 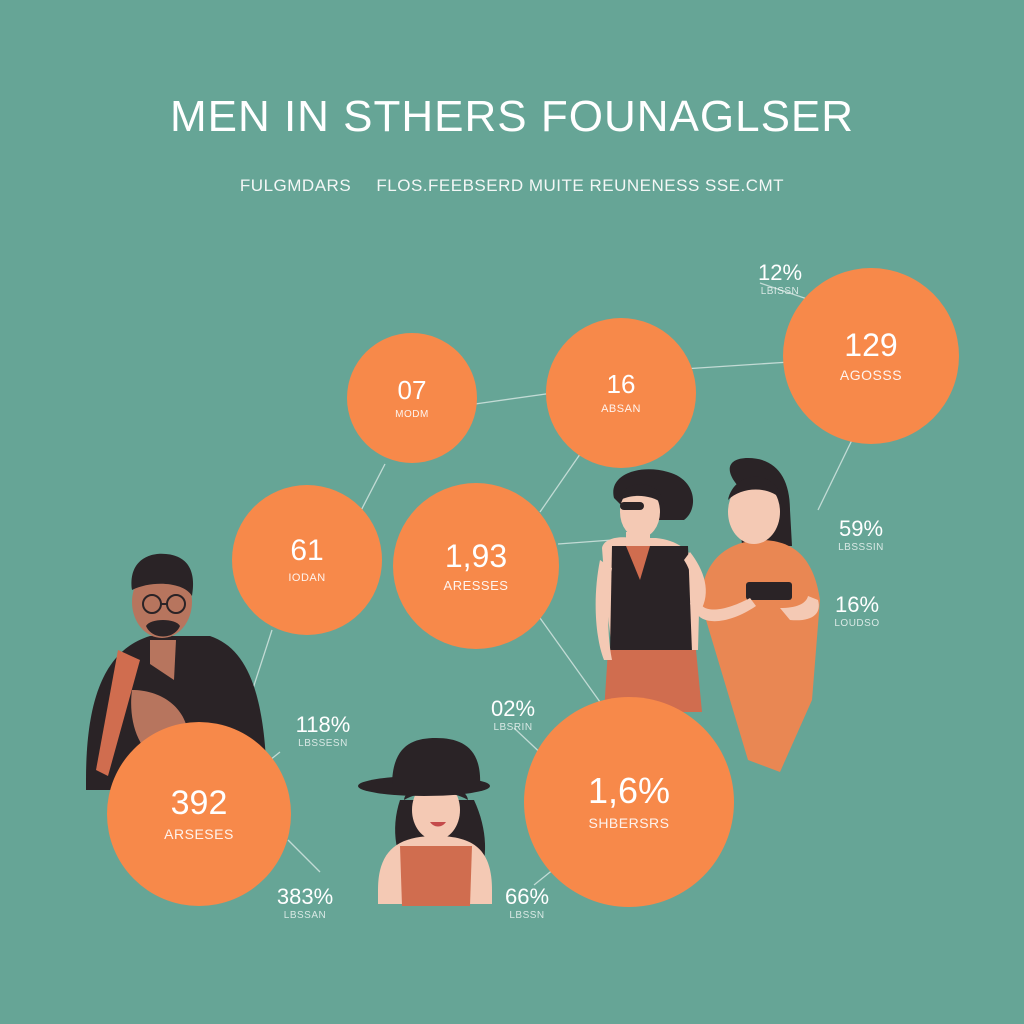 What do you see at coordinates (199, 803) in the screenshot?
I see `bubble-value: 392` at bounding box center [199, 803].